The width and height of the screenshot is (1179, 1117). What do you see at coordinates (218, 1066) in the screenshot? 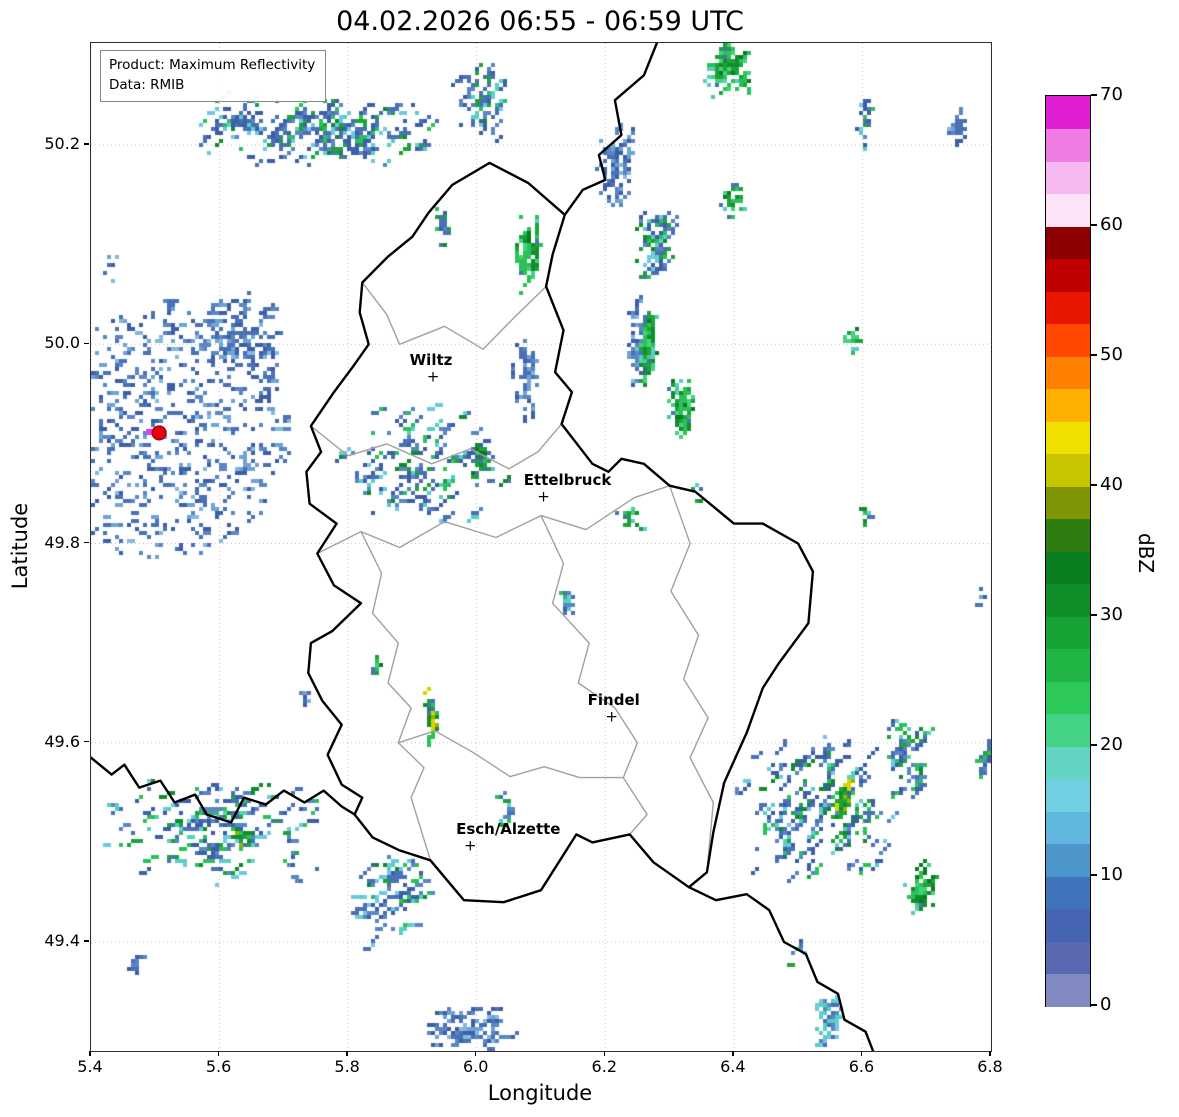
I see `x-tick-label: 5.6` at bounding box center [218, 1066].